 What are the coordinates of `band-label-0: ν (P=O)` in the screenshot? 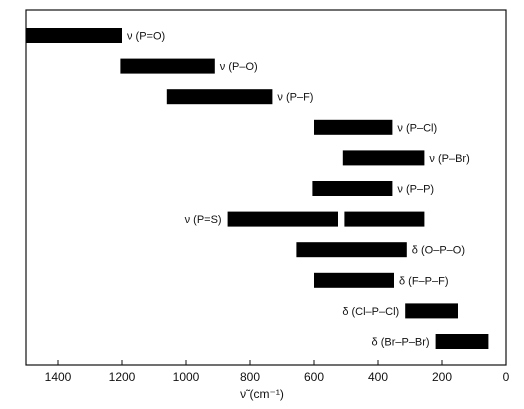 It's located at (146, 37).